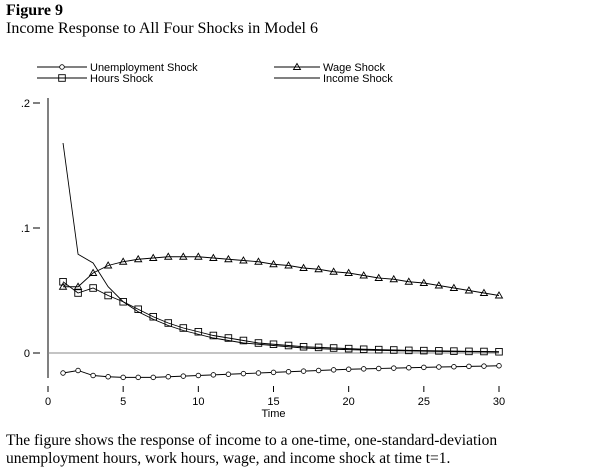 The height and width of the screenshot is (473, 600). What do you see at coordinates (48, 402) in the screenshot?
I see `x-tick-label: 0` at bounding box center [48, 402].